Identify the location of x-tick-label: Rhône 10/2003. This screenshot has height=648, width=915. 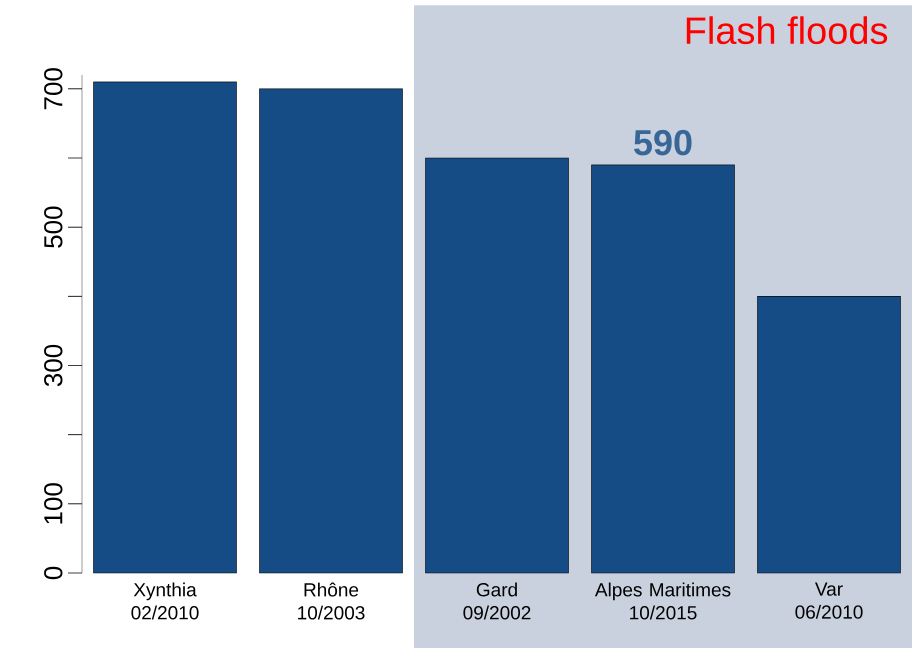
(331, 601).